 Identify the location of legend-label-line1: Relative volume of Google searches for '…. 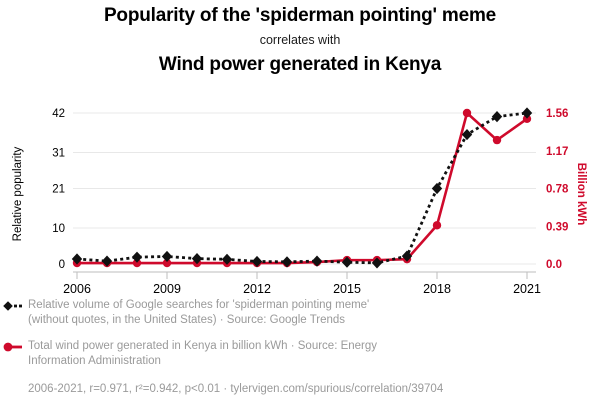
(199, 305).